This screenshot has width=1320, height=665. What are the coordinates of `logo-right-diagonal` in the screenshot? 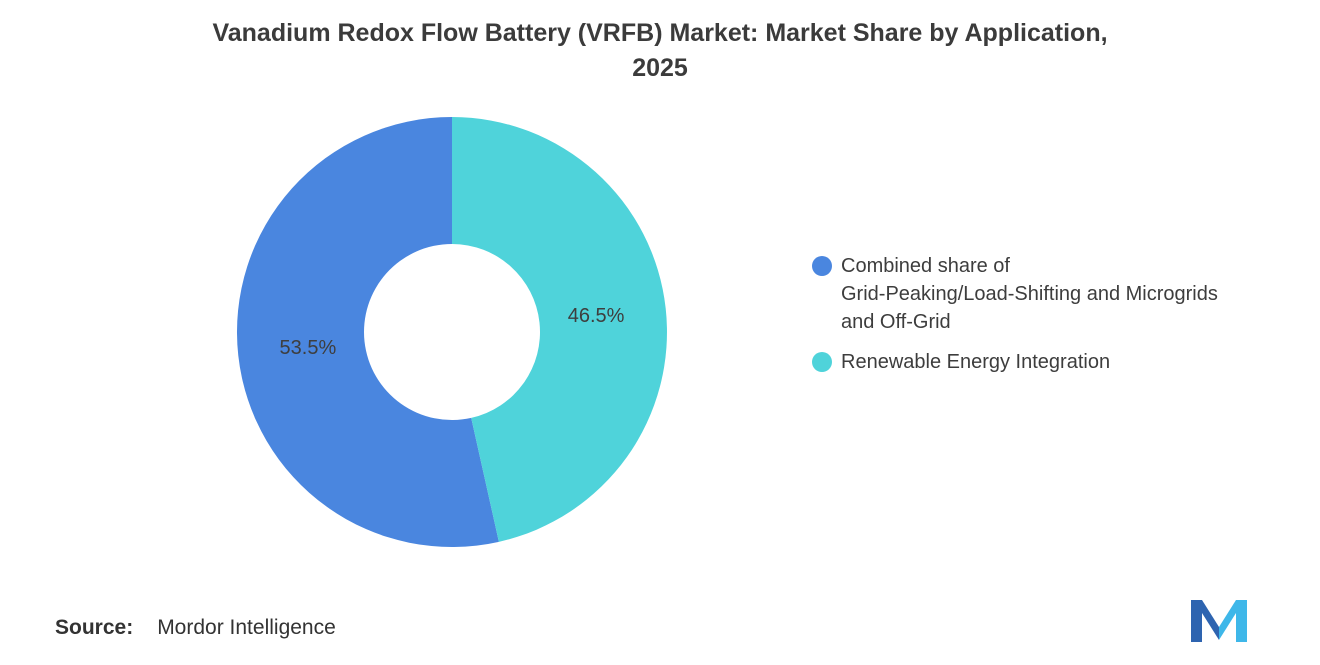 It's located at (1227, 620).